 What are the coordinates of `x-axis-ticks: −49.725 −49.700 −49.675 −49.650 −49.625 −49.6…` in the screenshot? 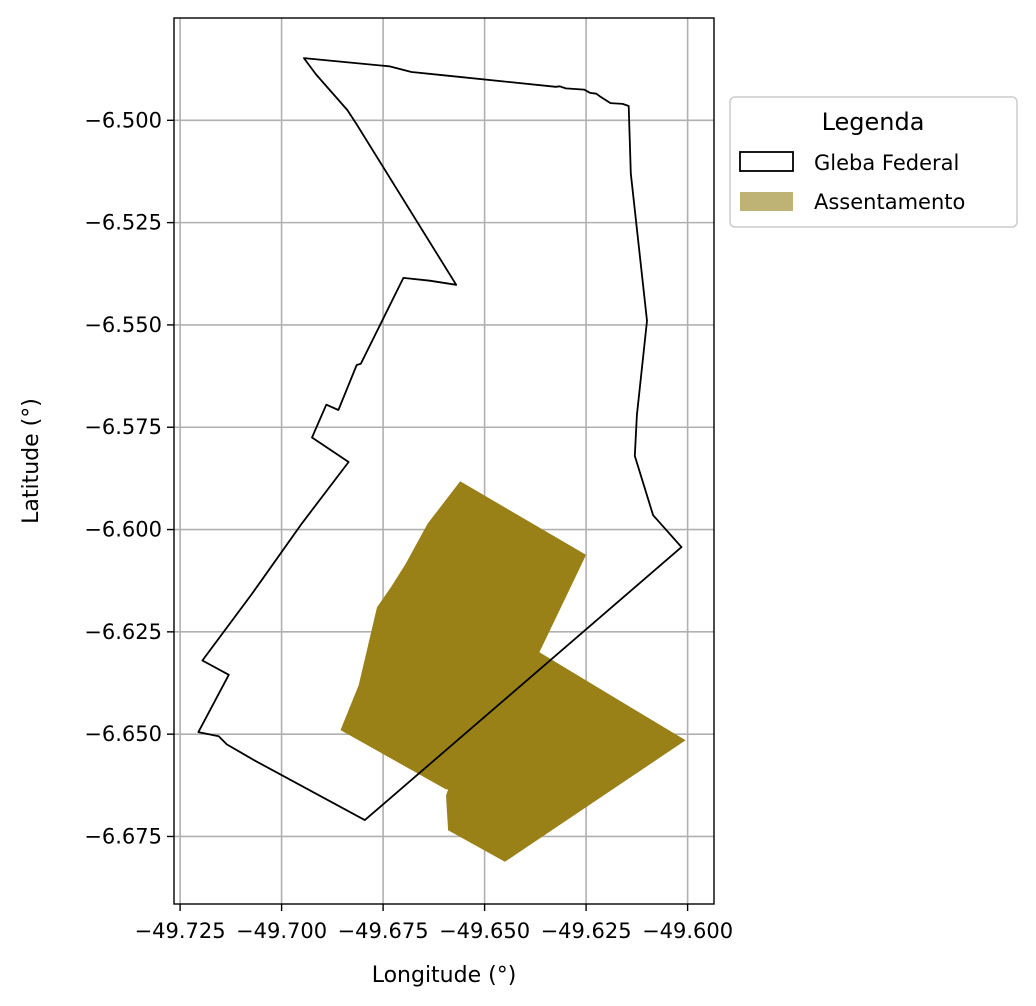 It's located at (434, 923).